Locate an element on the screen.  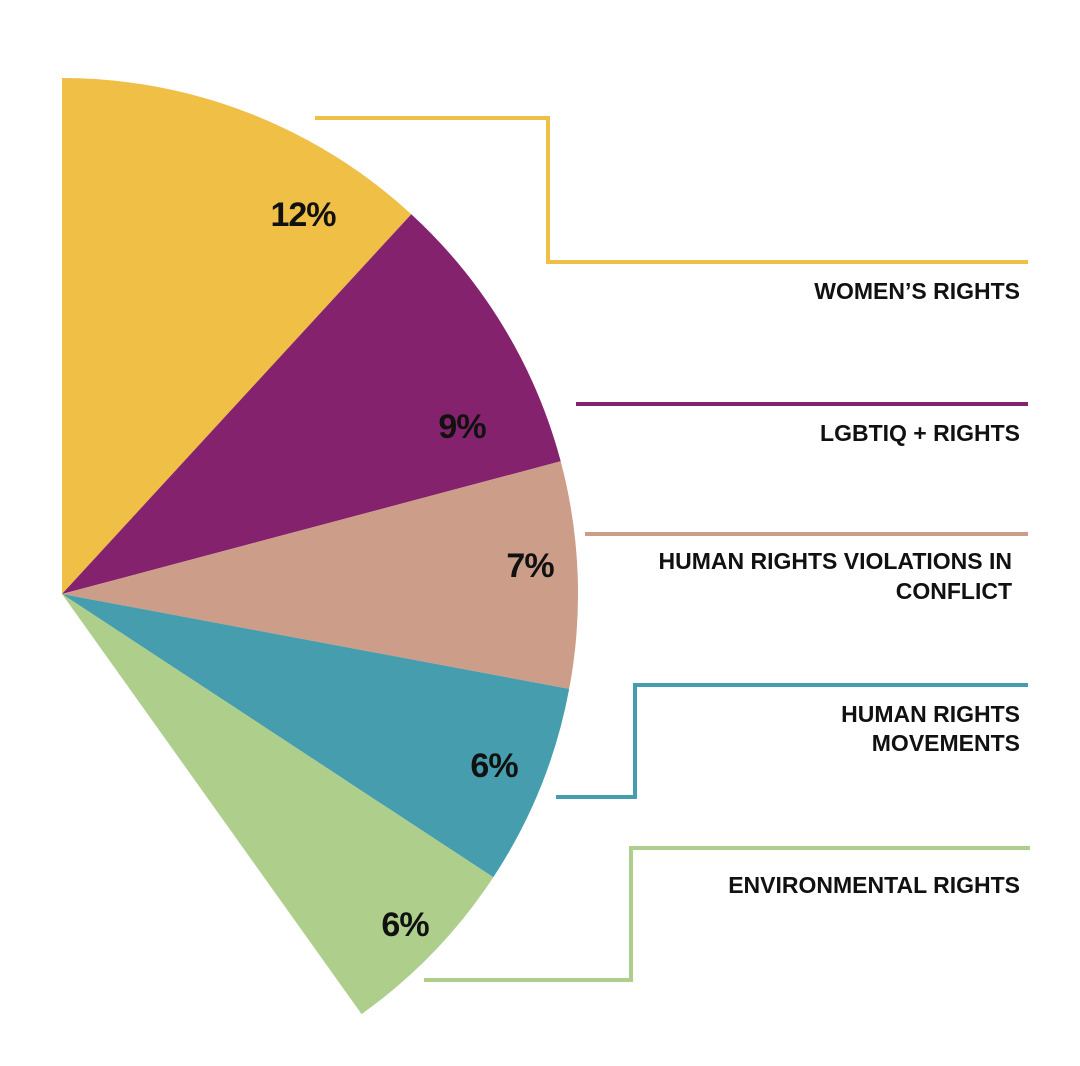
legend-label-womens-rights: WOMEN’S RIGHTS is located at coordinates (917, 291).